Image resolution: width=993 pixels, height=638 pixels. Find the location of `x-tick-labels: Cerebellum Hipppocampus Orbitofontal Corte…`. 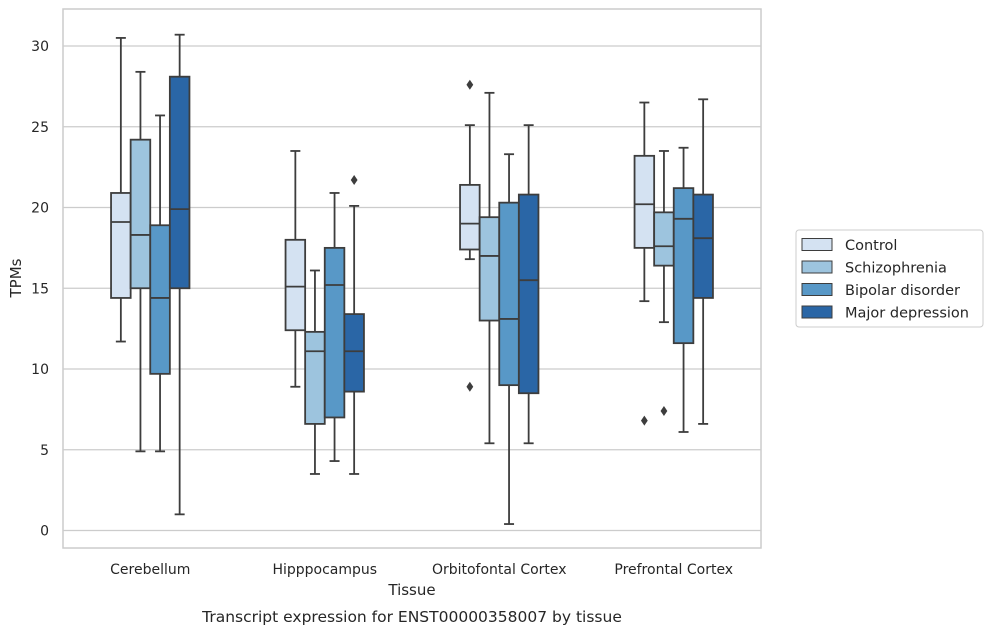

x-tick-labels: Cerebellum Hipppocampus Orbitofontal Corte… is located at coordinates (421, 570).